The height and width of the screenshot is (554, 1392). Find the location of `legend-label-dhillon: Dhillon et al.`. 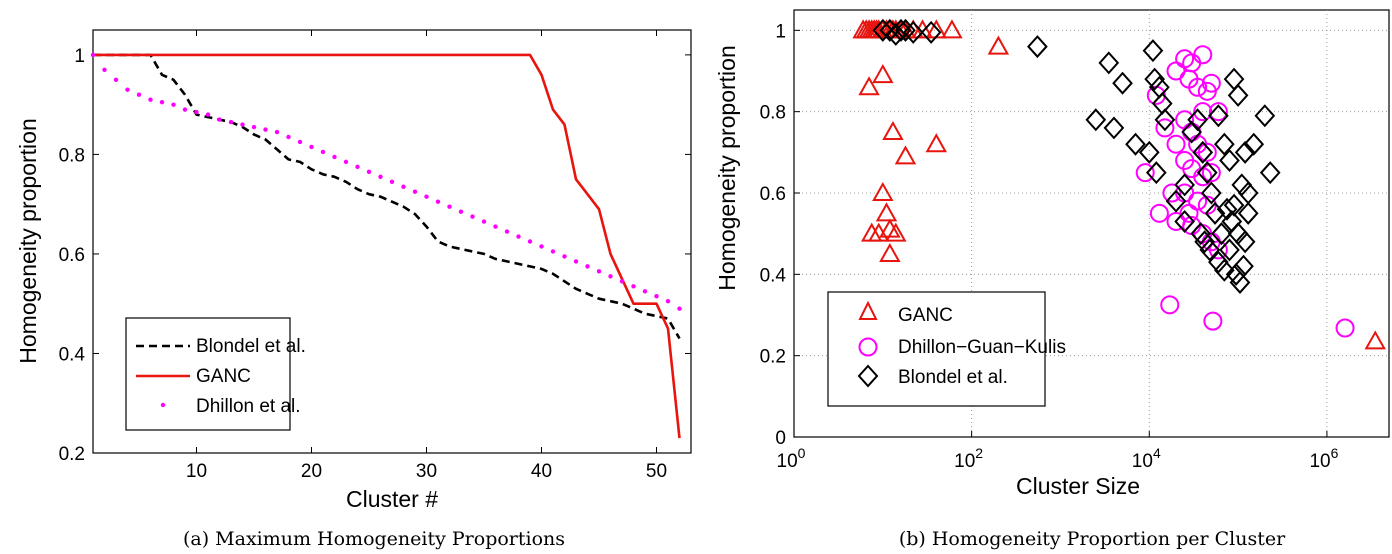

legend-label-dhillon: Dhillon et al. is located at coordinates (248, 406).